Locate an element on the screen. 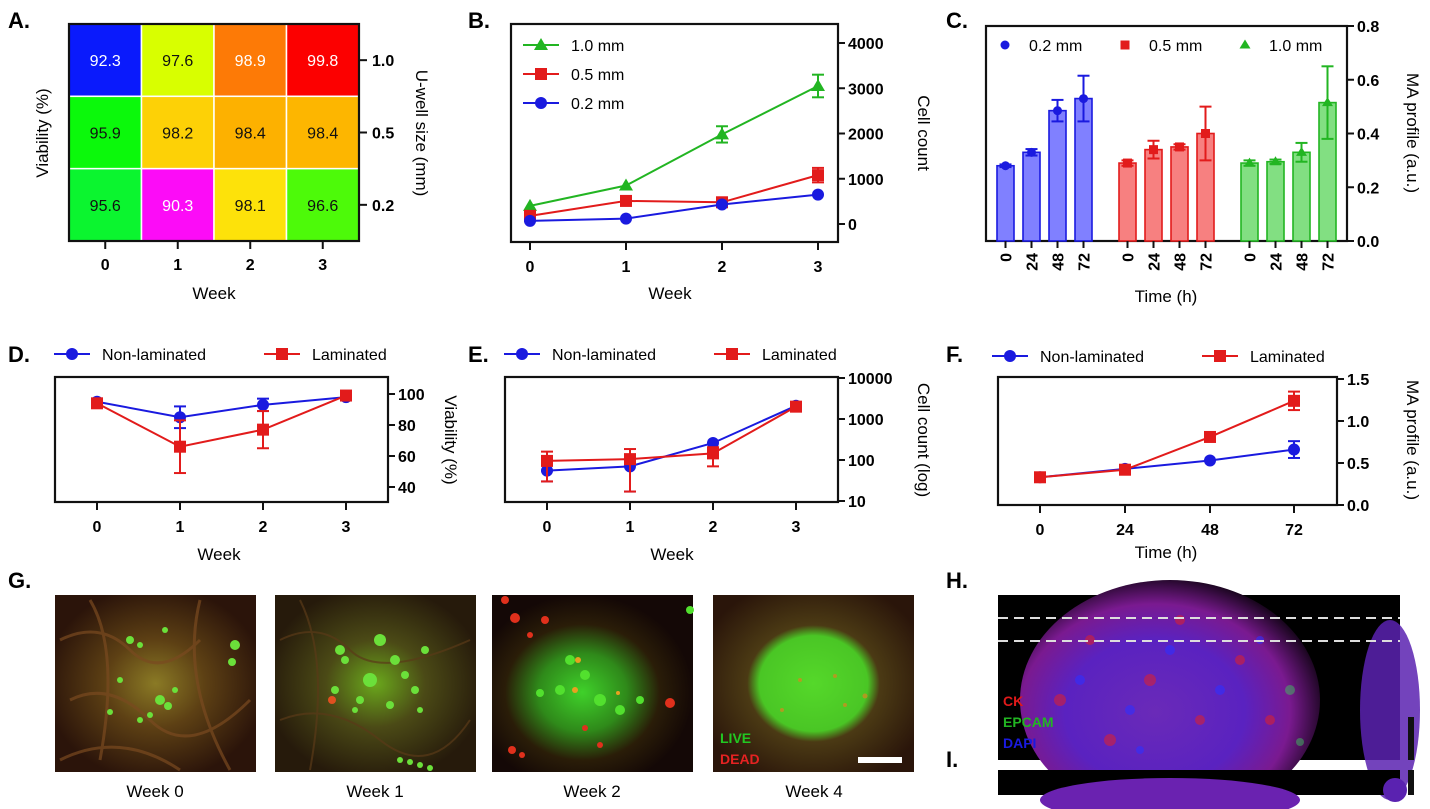 Image resolution: width=1430 pixels, height=809 pixels. stain-dapi-label: DAPI is located at coordinates (1019, 743).